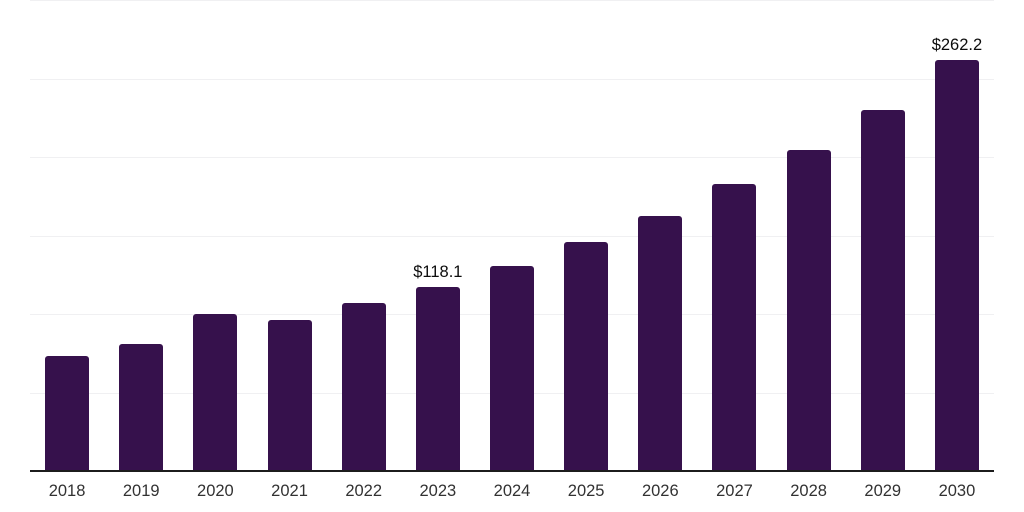 The width and height of the screenshot is (1024, 512). What do you see at coordinates (882, 290) in the screenshot?
I see `bar-2029` at bounding box center [882, 290].